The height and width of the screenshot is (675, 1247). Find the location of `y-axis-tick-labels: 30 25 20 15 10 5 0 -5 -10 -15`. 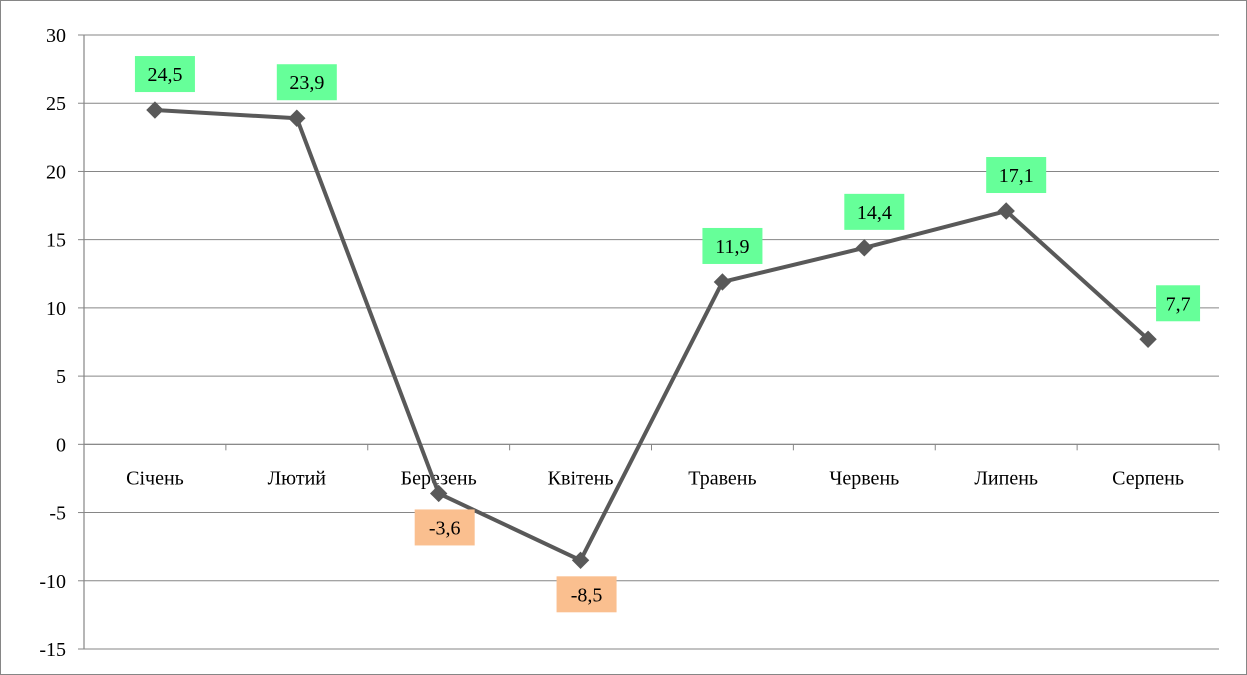

y-axis-tick-labels: 30 25 20 15 10 5 0 -5 -10 -15 is located at coordinates (52, 343).